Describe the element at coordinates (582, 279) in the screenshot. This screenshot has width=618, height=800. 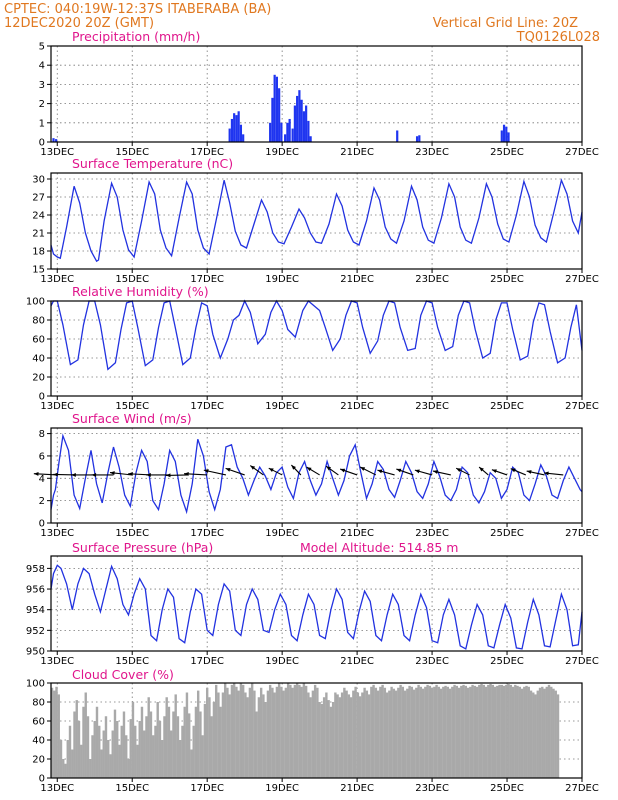
I see `temp-xtick-label: 27DEC` at that location.